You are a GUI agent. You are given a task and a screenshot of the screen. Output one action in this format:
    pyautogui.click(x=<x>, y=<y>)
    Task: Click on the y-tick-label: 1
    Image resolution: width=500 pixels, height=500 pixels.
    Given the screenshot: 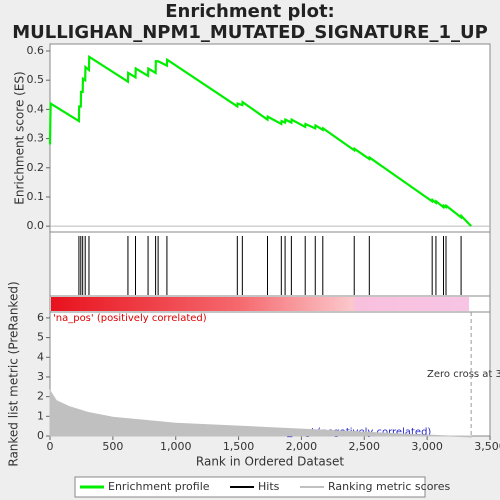 What is the action you would take?
    pyautogui.click(x=40, y=415)
    